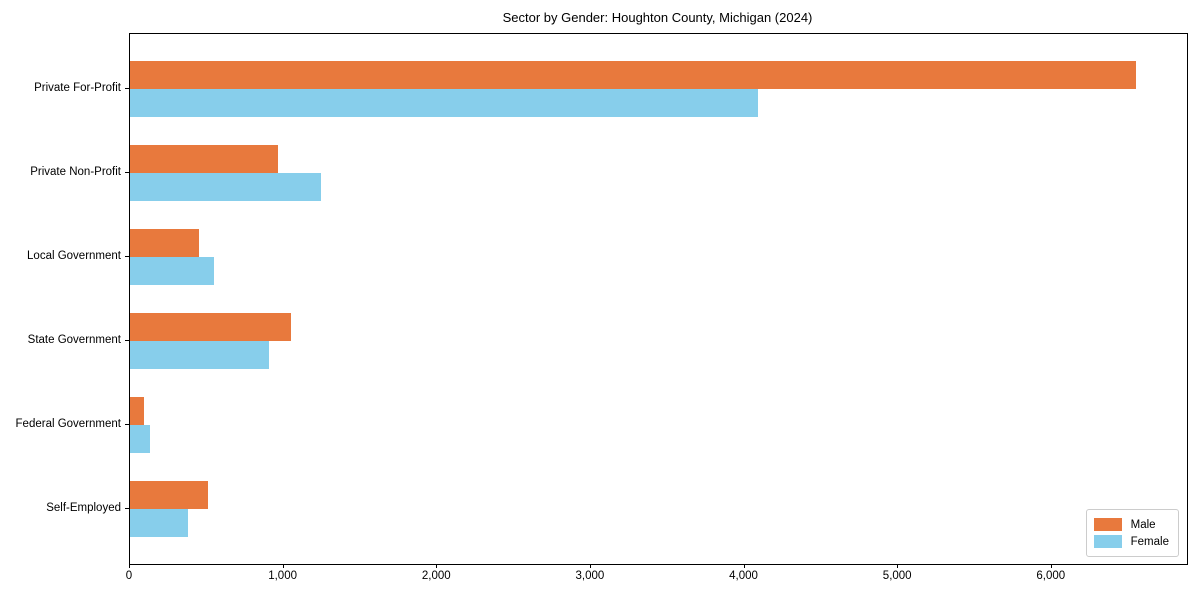  I want to click on y-axis-label-local-government: Local Government, so click(74, 255).